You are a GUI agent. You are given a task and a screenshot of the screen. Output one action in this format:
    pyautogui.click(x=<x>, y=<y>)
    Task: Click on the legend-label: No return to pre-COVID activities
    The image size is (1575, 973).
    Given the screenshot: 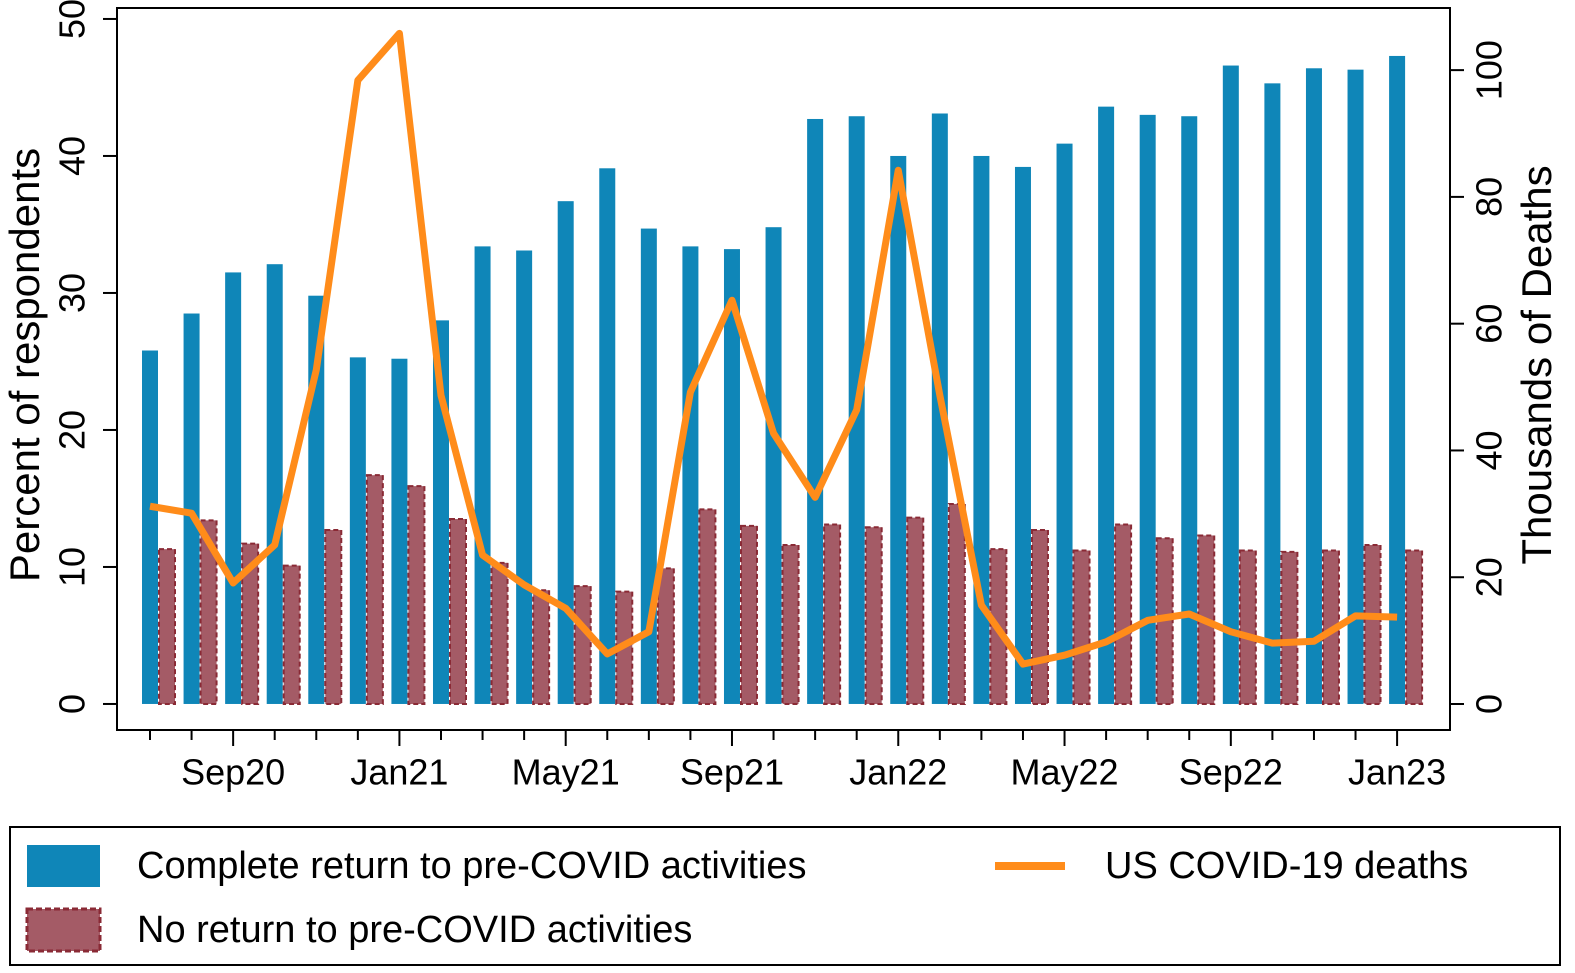 What is the action you would take?
    pyautogui.click(x=414, y=930)
    